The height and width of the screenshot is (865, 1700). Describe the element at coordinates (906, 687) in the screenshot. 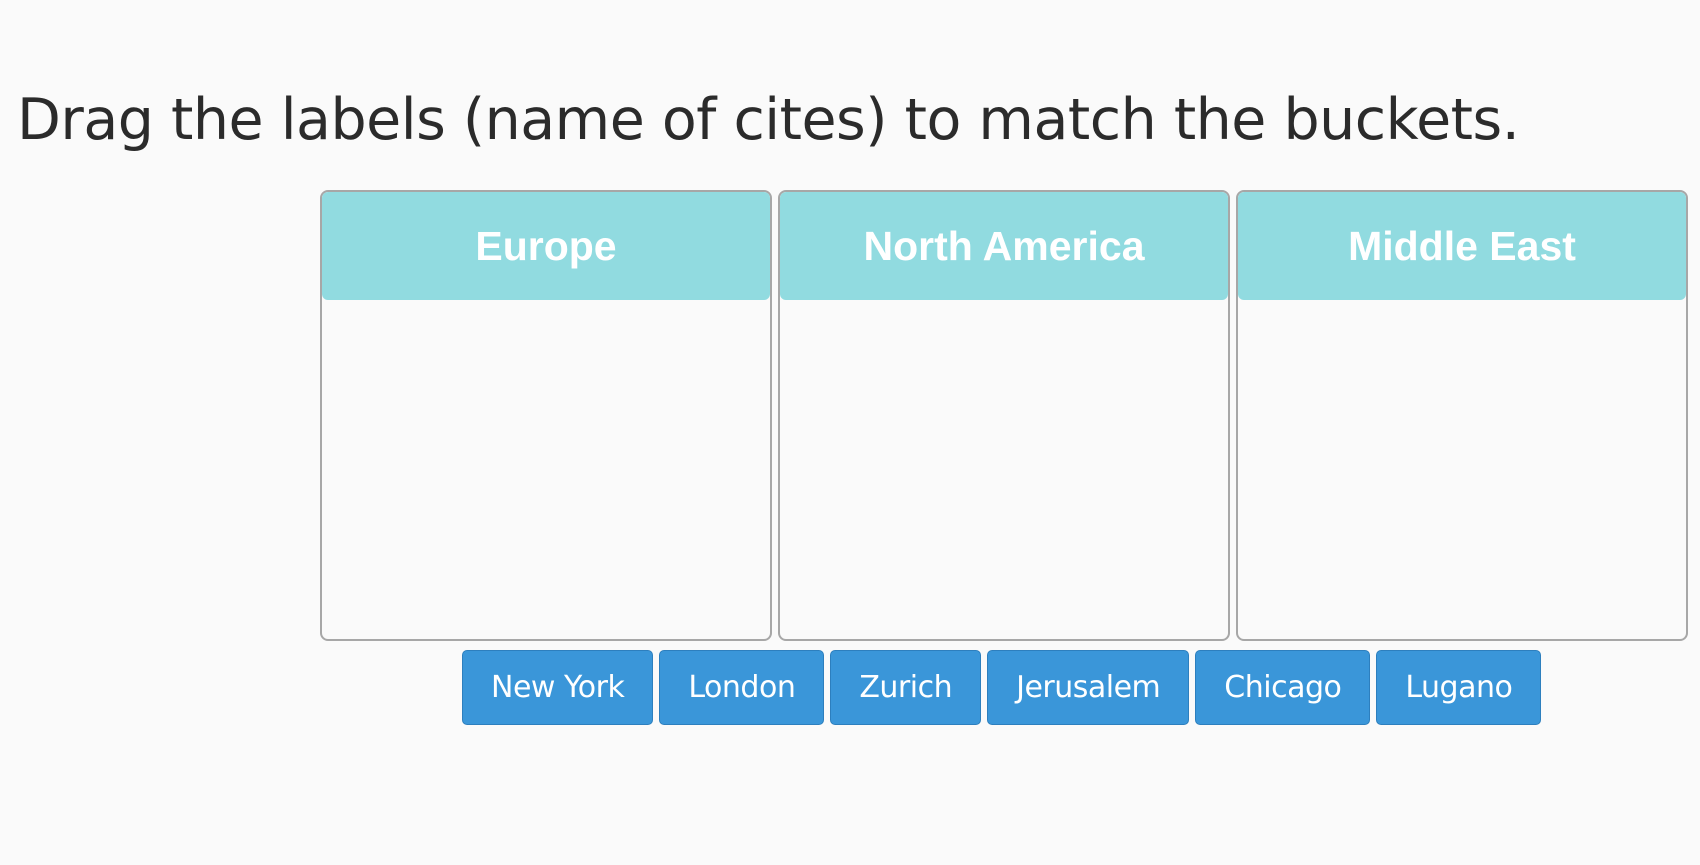

I see `label-zurich: Zurich` at that location.